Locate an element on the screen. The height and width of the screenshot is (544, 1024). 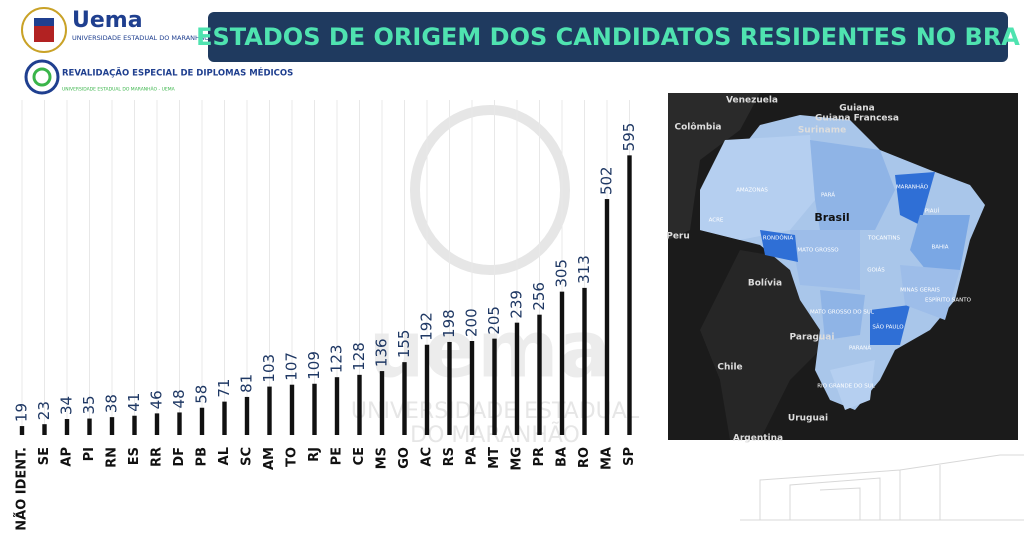
value-label: 239 is located at coordinates (517, 304).